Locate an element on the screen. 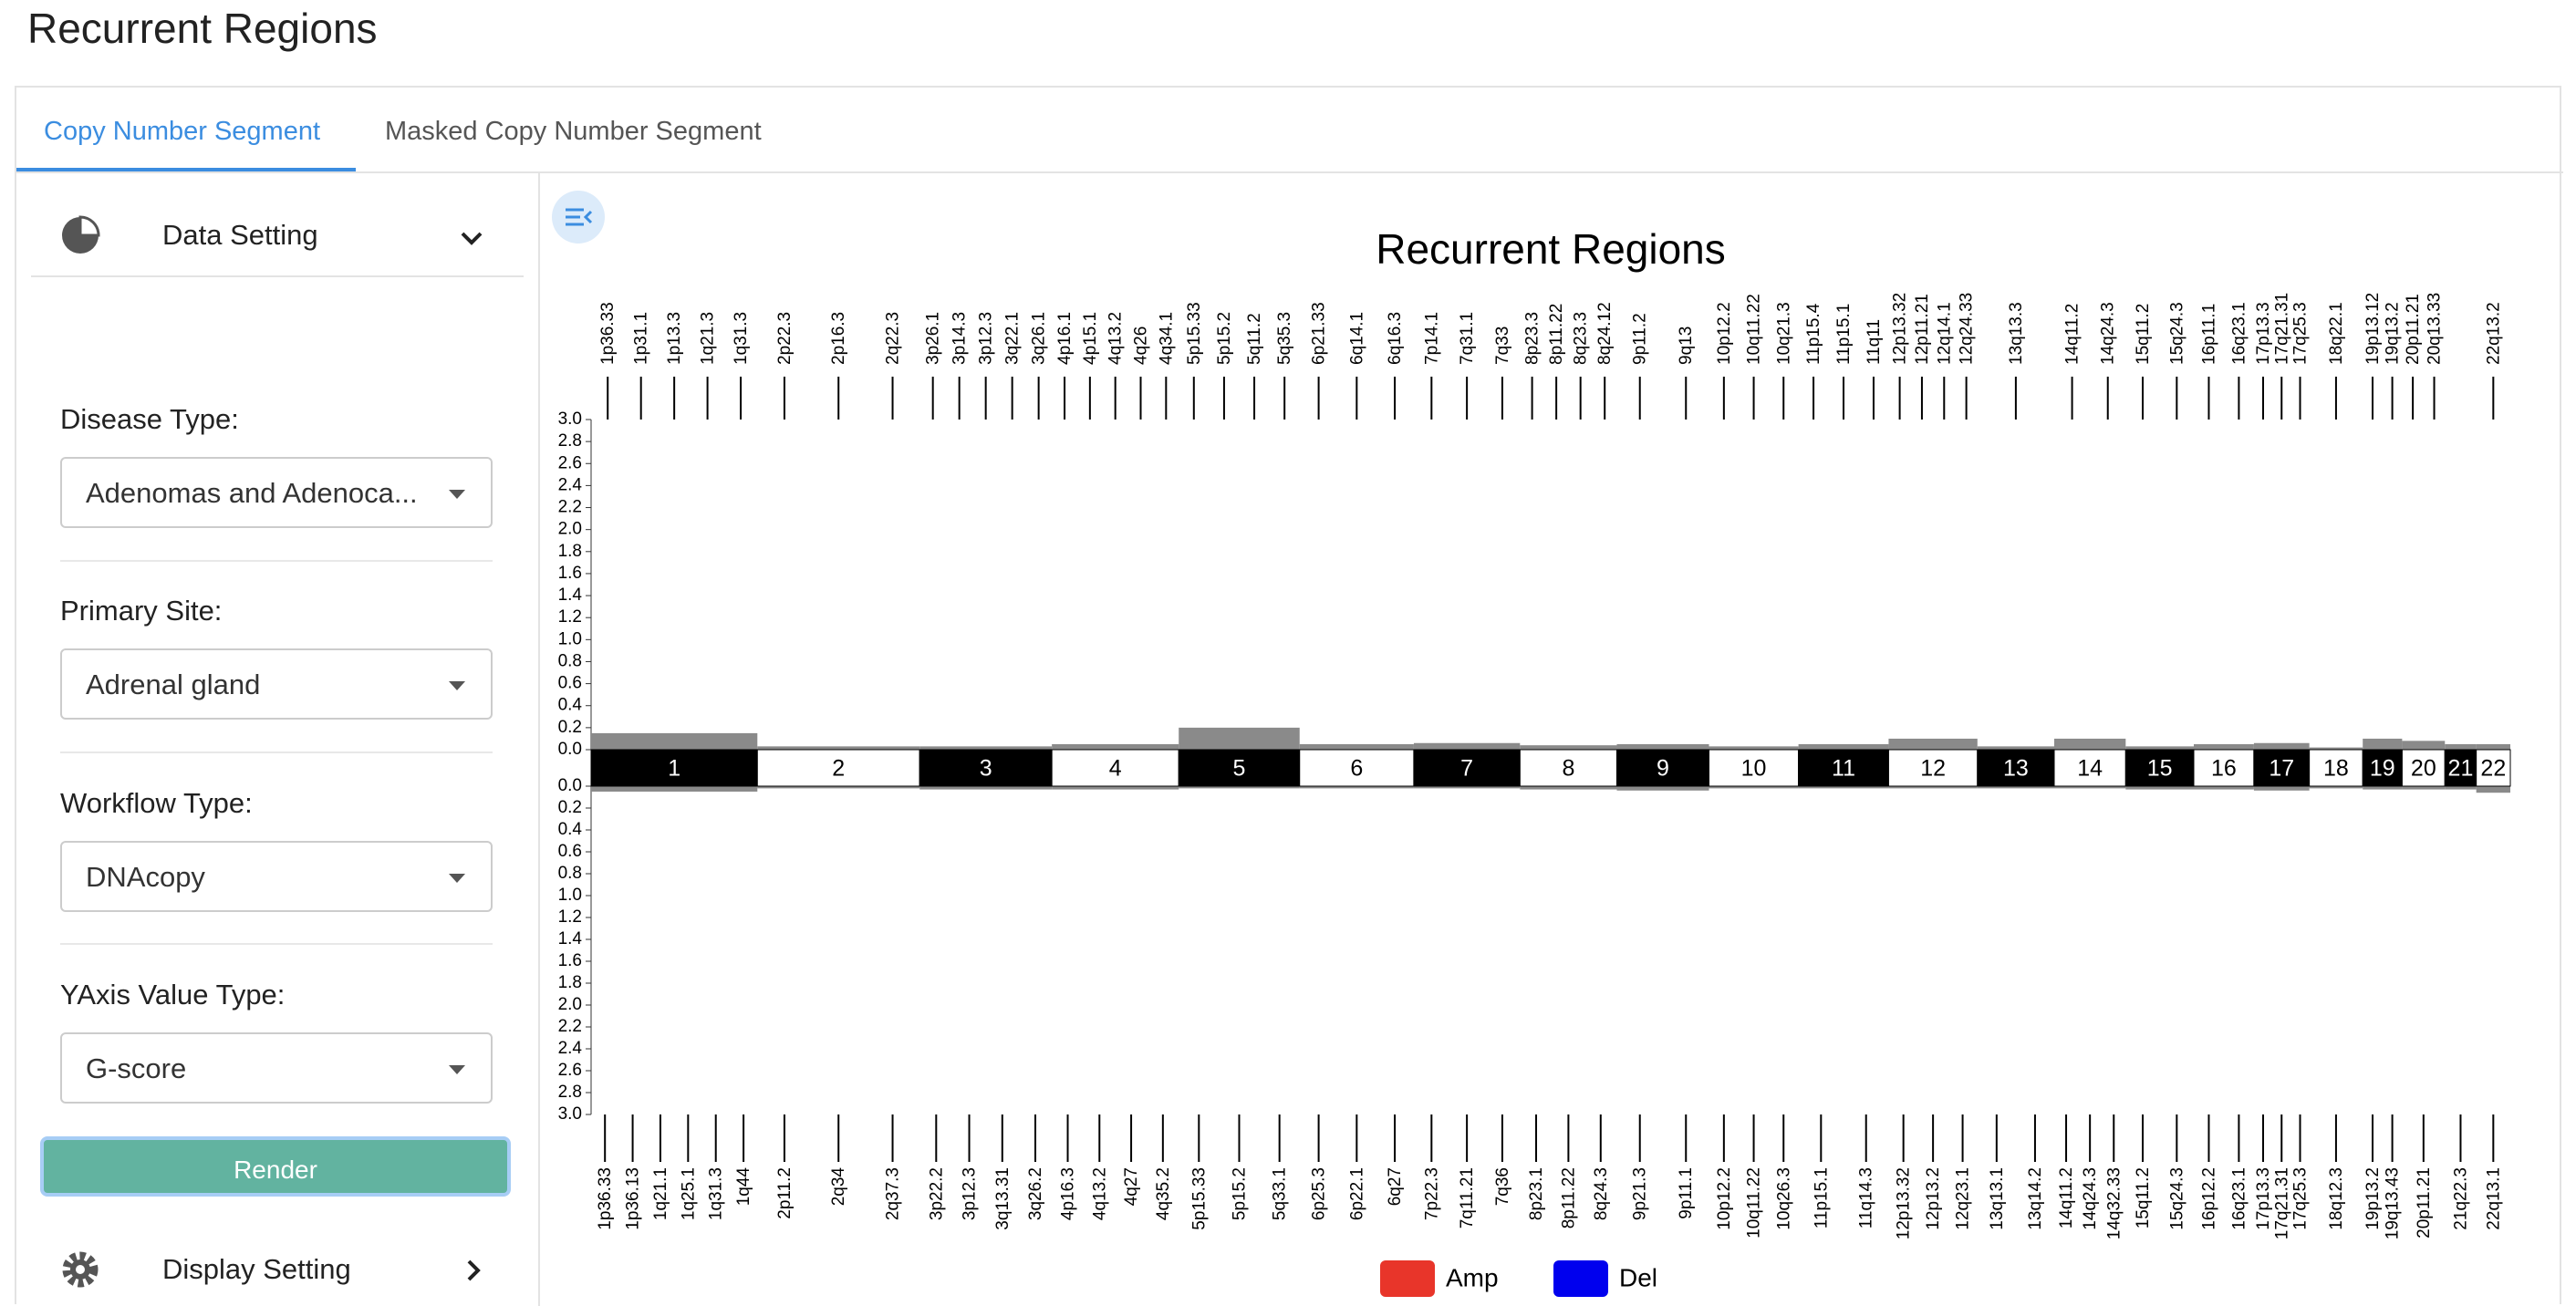 The image size is (2576, 1306). pie-icon is located at coordinates (81, 234).